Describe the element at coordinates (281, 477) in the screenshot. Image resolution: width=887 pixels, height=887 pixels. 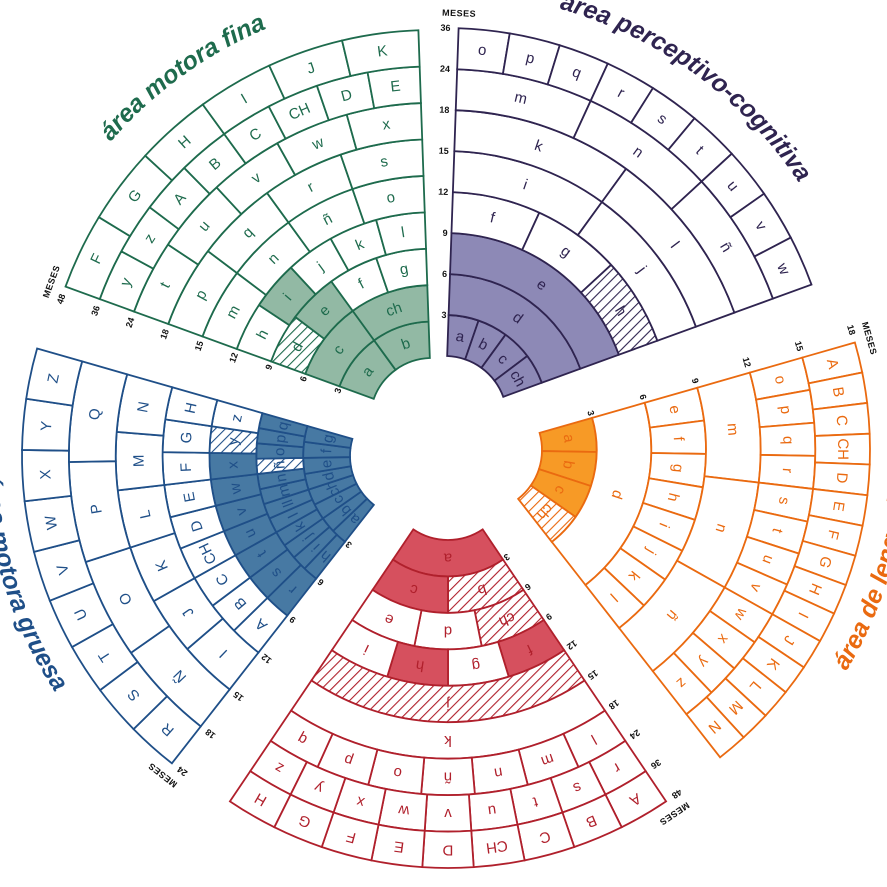
I see `area-motora-gruesa-cell-n-label: n` at that location.